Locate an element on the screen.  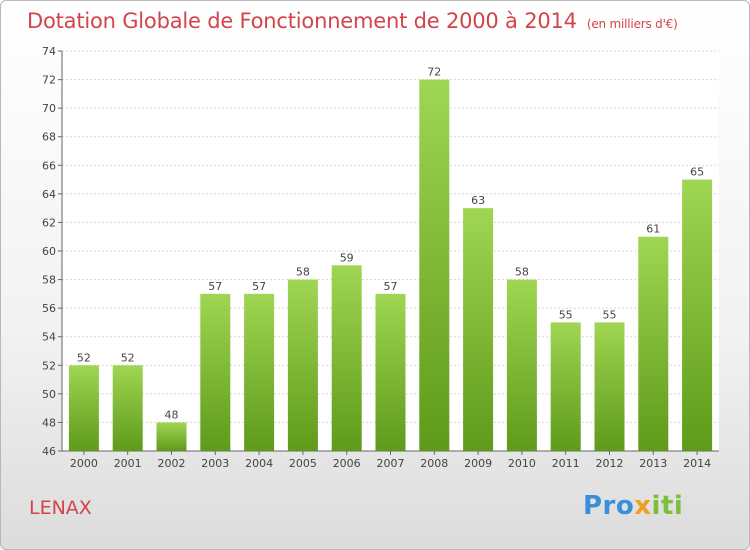
logo-part-2: x is located at coordinates (643, 506).